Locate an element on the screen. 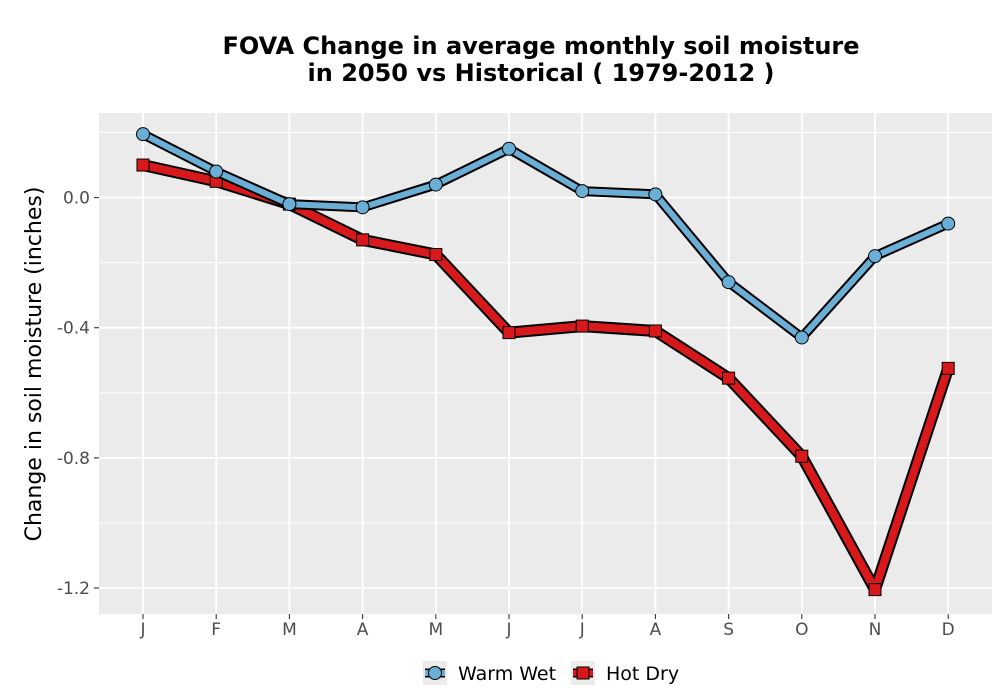 This screenshot has width=1000, height=700. legend-key-warm-wet is located at coordinates (435, 673).